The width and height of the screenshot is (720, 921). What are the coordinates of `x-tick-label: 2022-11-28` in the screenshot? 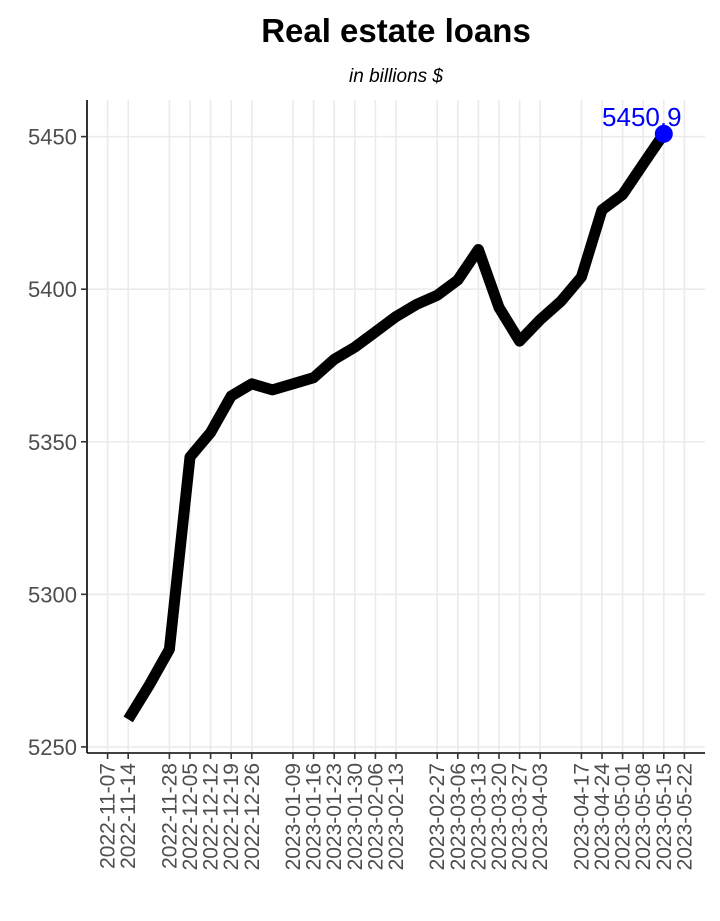 It's located at (169, 816).